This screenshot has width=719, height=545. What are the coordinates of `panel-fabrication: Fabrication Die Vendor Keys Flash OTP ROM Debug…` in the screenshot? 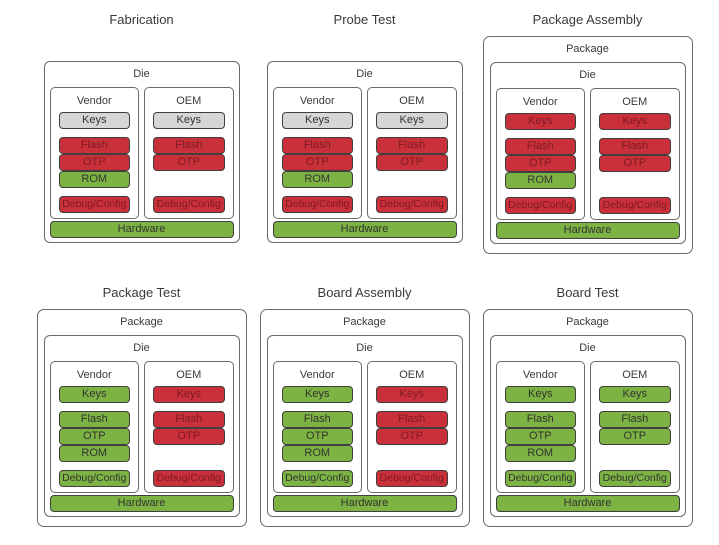 It's located at (141, 133).